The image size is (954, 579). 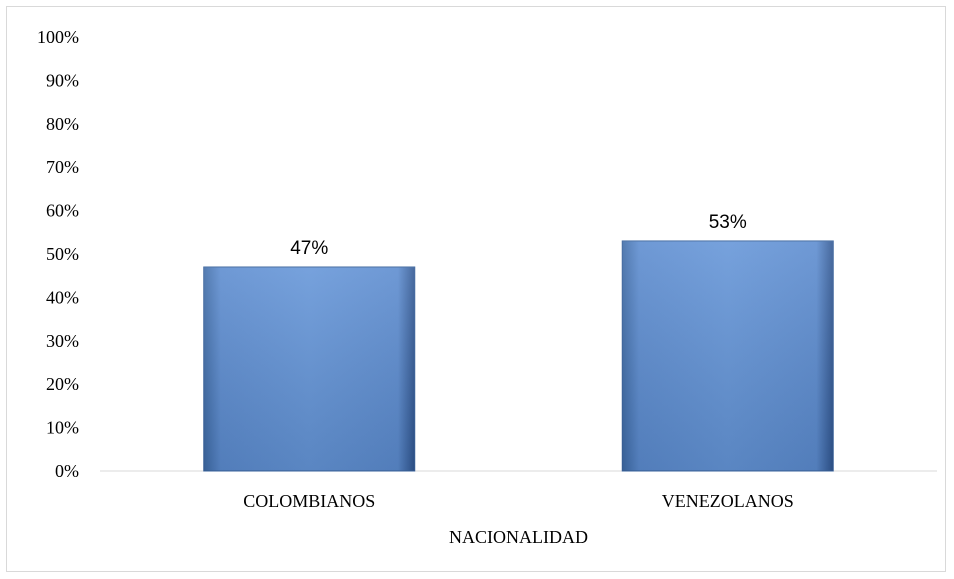 What do you see at coordinates (62, 341) in the screenshot?
I see `y-tick-label: 30%` at bounding box center [62, 341].